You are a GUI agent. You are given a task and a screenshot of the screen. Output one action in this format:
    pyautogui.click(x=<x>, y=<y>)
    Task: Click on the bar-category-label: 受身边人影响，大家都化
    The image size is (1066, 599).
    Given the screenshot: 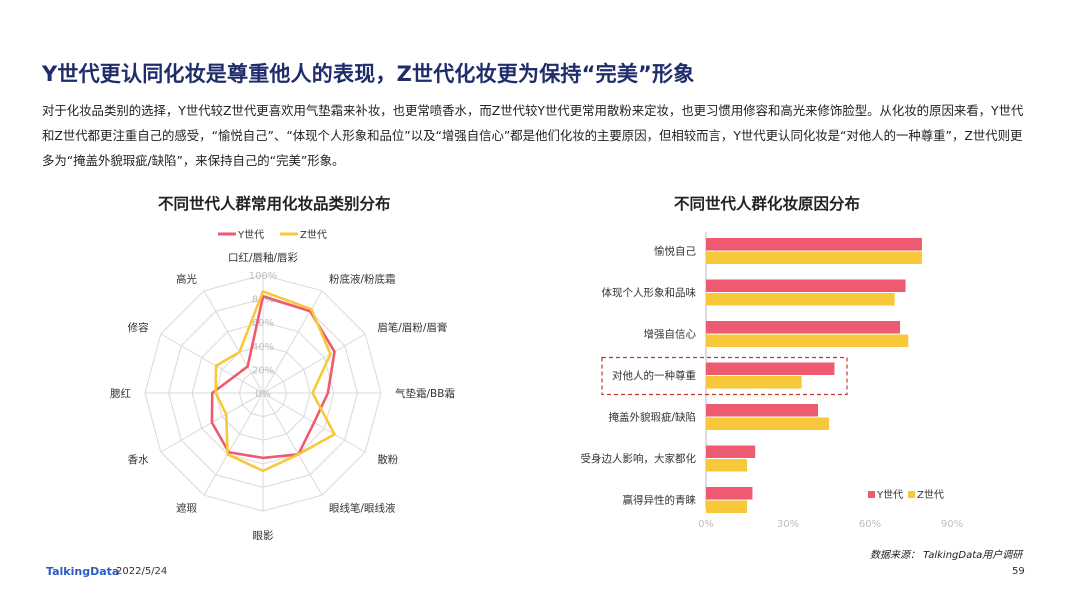 What is the action you would take?
    pyautogui.click(x=639, y=458)
    